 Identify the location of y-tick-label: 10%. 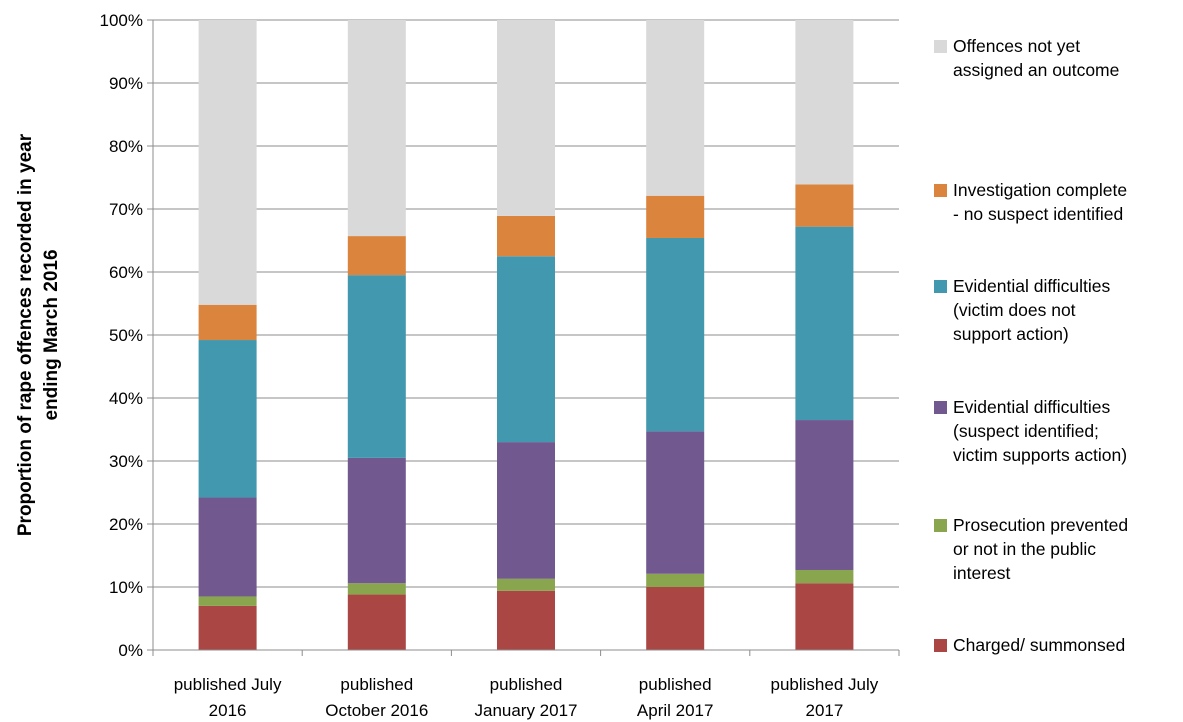
(126, 587).